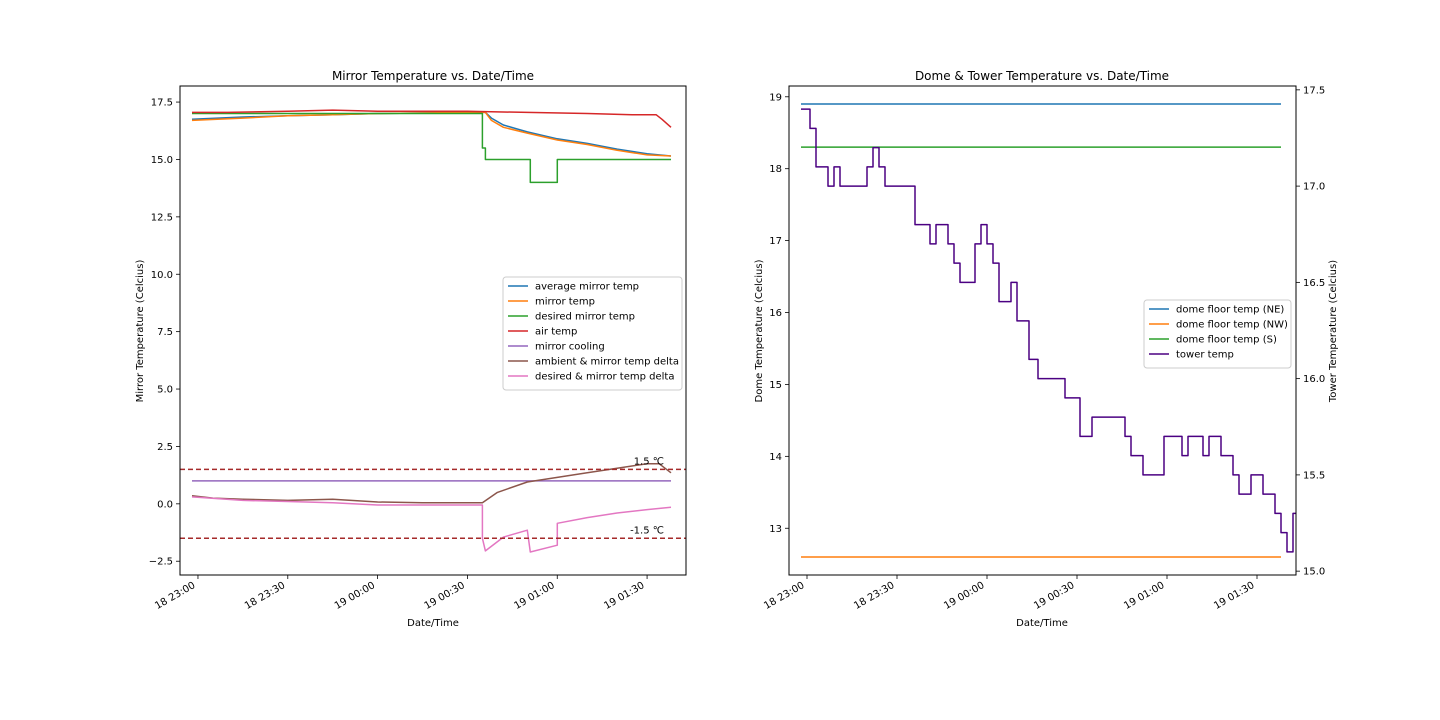 The image size is (1440, 720). I want to click on legend-label: desired mirror temp, so click(585, 317).